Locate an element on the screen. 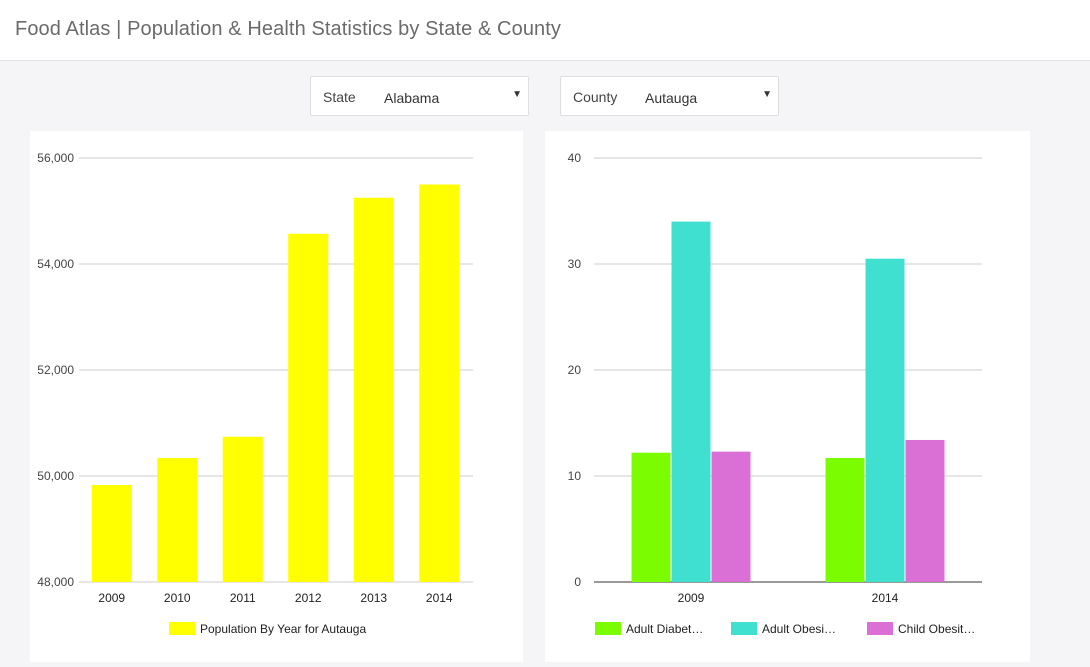  state-select: State Alabama ▼ is located at coordinates (419, 96).